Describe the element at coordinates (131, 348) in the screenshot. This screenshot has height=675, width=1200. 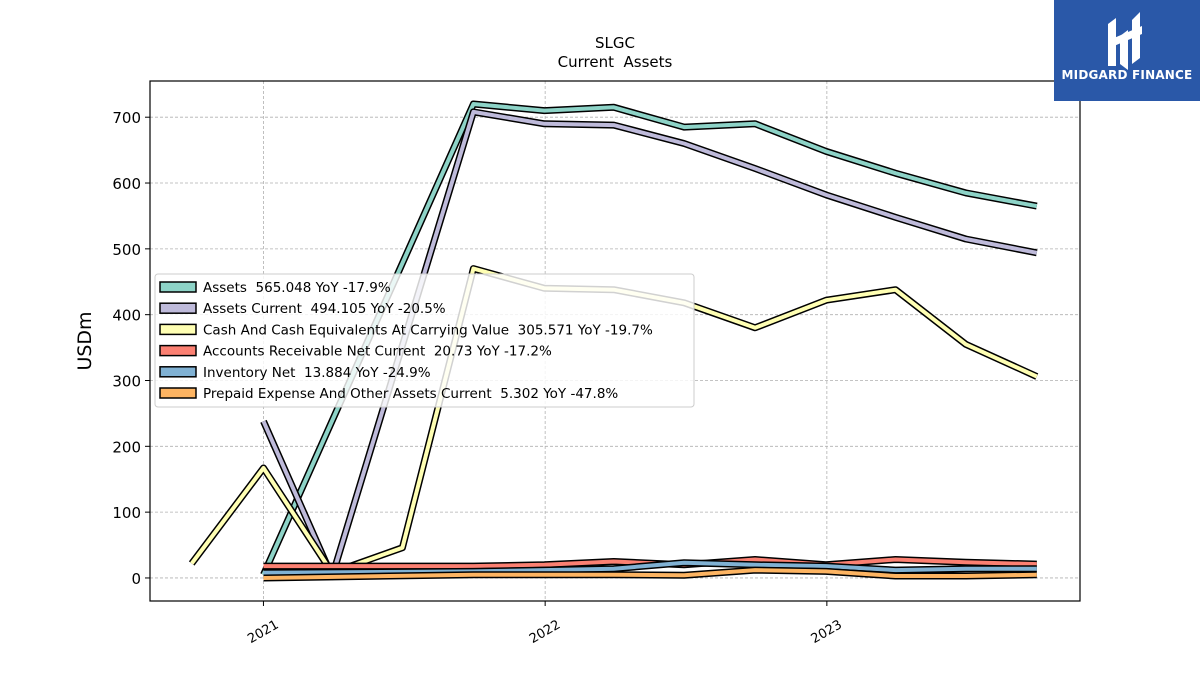
I see `y-axis: 0 100 200 300 400 500 600 700` at that location.